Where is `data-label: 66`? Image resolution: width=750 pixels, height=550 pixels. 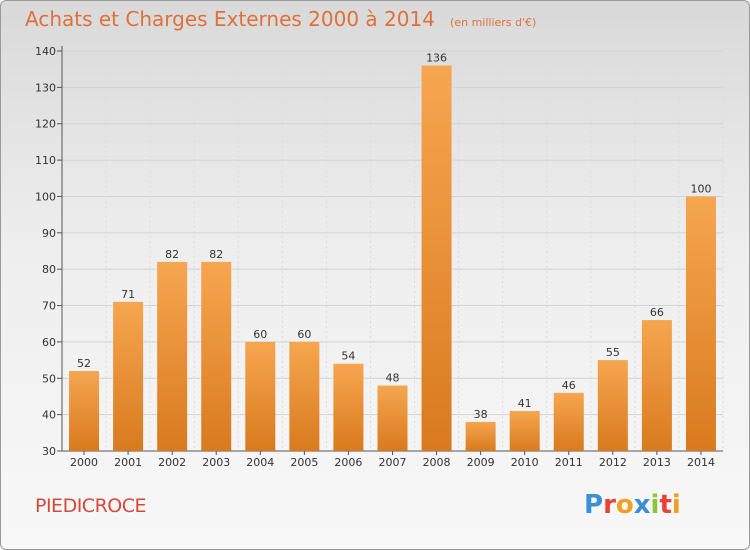
data-label: 66 is located at coordinates (657, 312).